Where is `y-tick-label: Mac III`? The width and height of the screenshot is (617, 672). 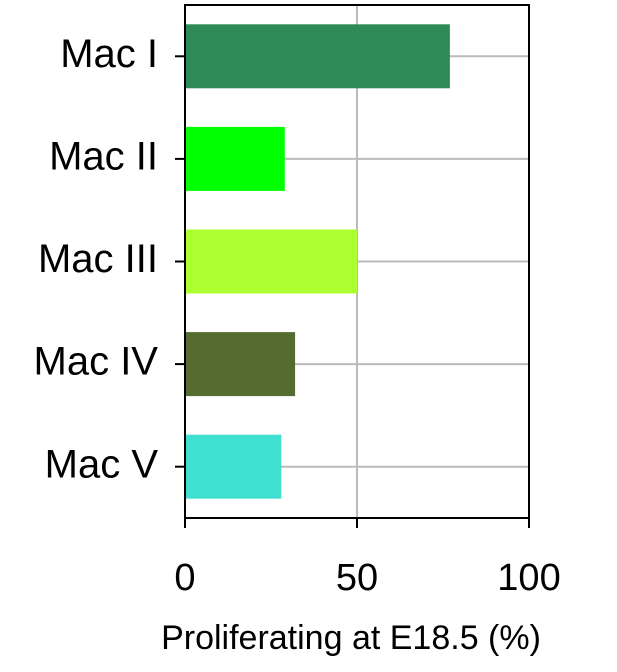
y-tick-label: Mac III is located at coordinates (98, 259).